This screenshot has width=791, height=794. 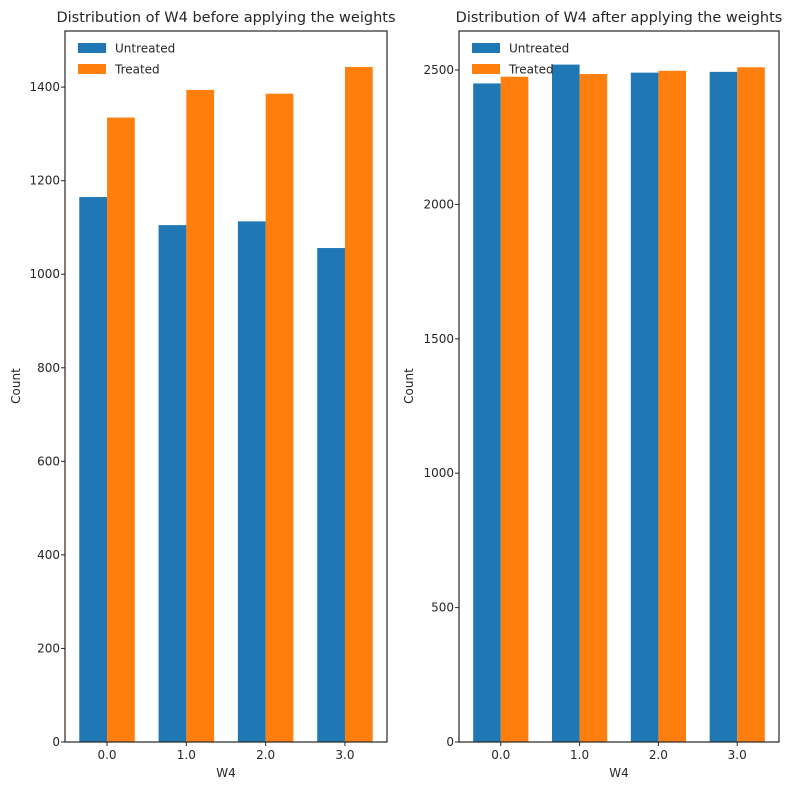 What do you see at coordinates (44, 87) in the screenshot?
I see `y-tick-label: 1400` at bounding box center [44, 87].